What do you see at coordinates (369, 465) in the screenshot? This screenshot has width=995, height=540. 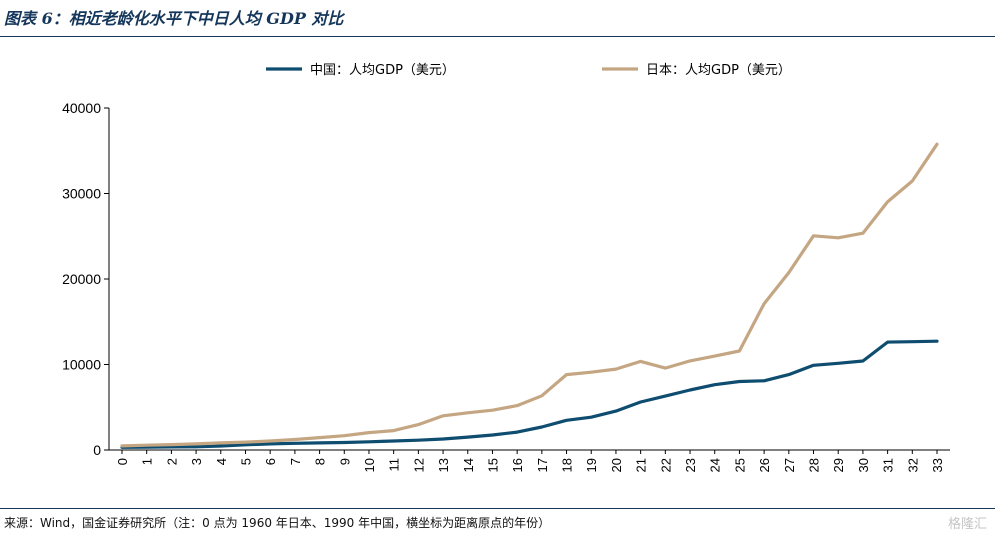 I see `x-tick-label: 10` at bounding box center [369, 465].